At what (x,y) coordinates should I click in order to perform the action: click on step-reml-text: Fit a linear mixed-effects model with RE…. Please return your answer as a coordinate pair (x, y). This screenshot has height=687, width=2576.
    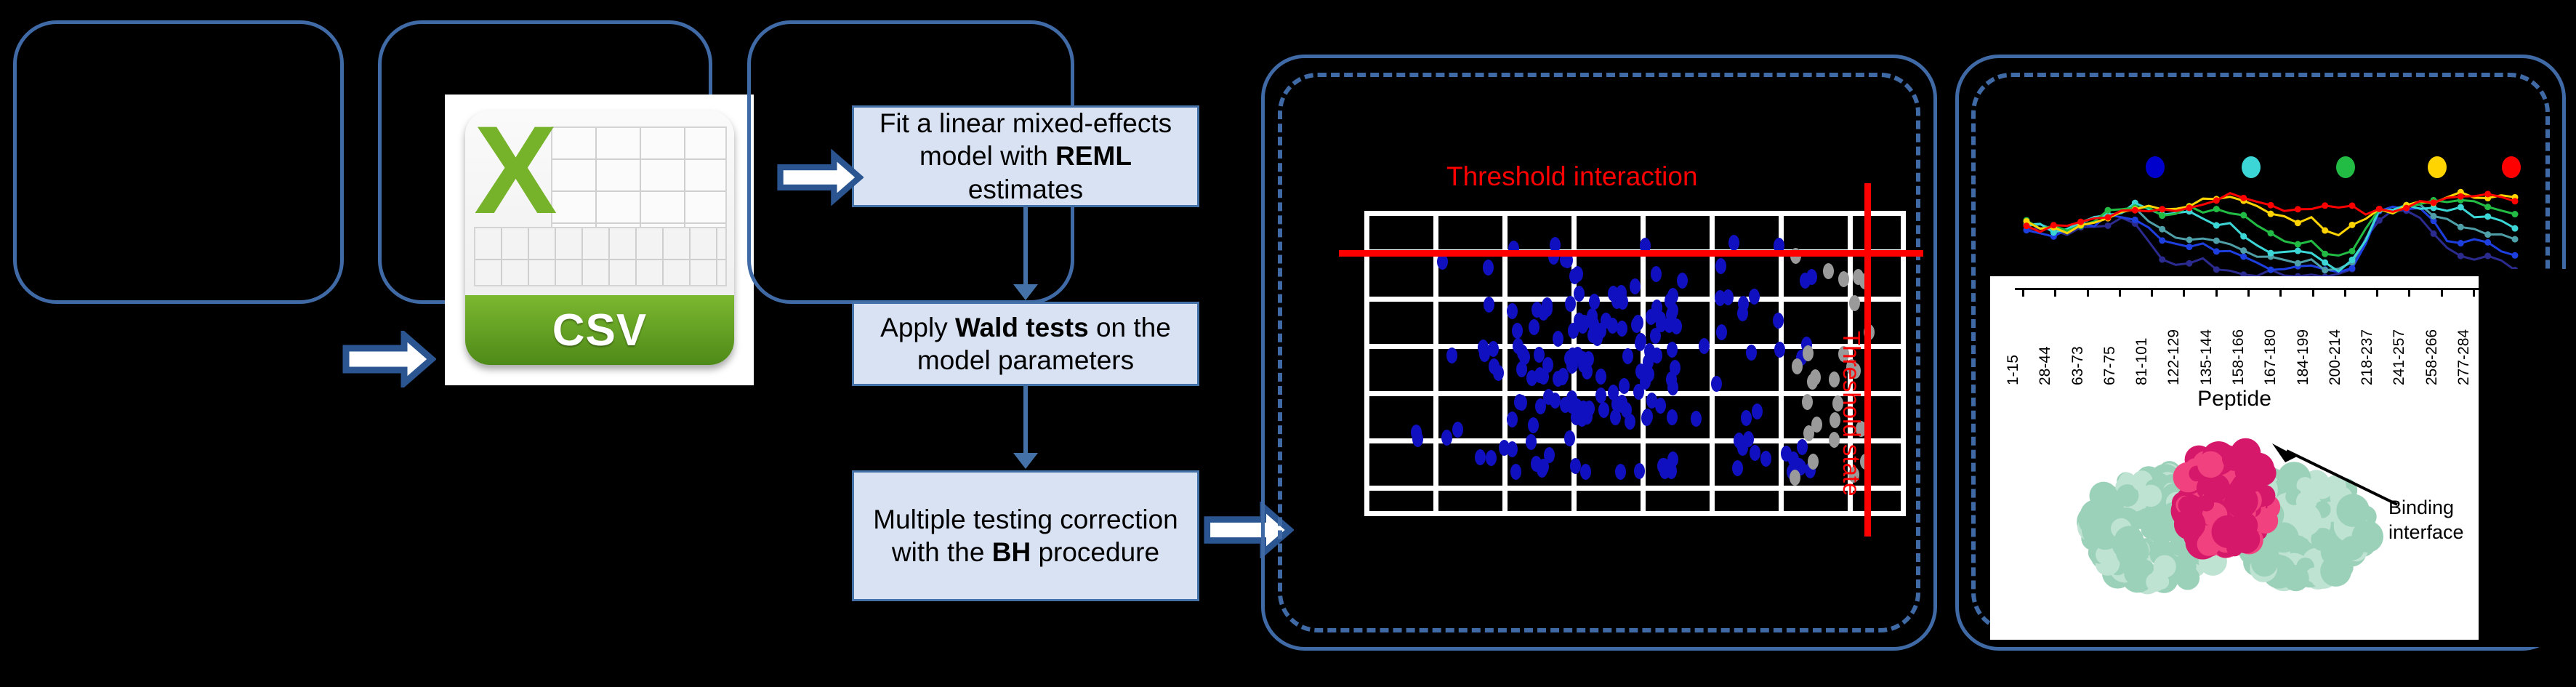
    Looking at the image, I should click on (1025, 156).